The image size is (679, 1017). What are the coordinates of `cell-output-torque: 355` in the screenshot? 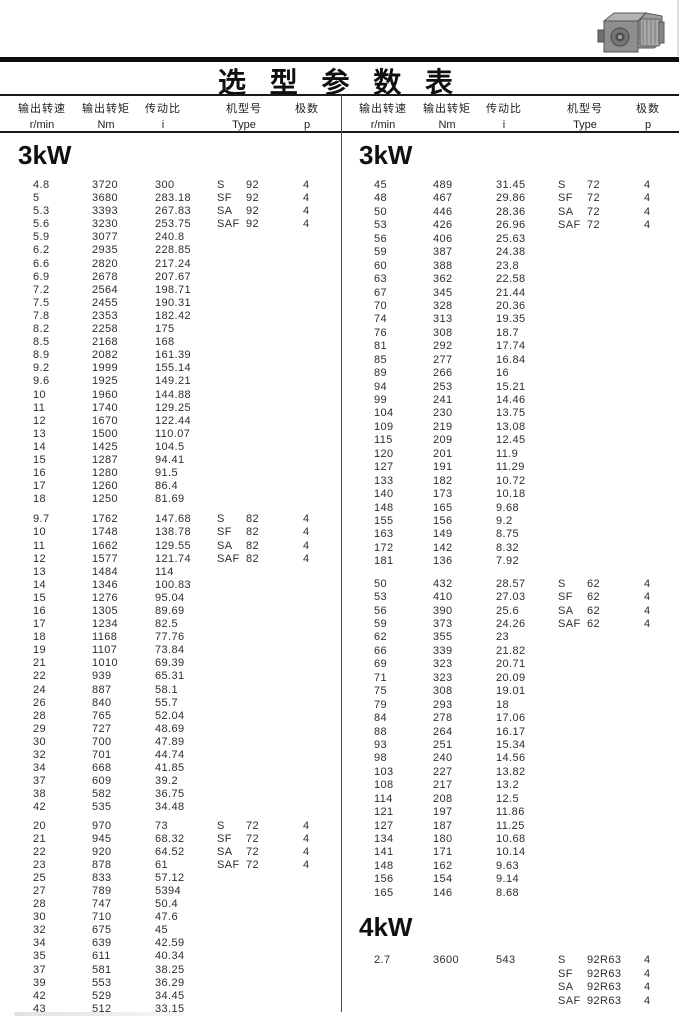 It's located at (443, 637).